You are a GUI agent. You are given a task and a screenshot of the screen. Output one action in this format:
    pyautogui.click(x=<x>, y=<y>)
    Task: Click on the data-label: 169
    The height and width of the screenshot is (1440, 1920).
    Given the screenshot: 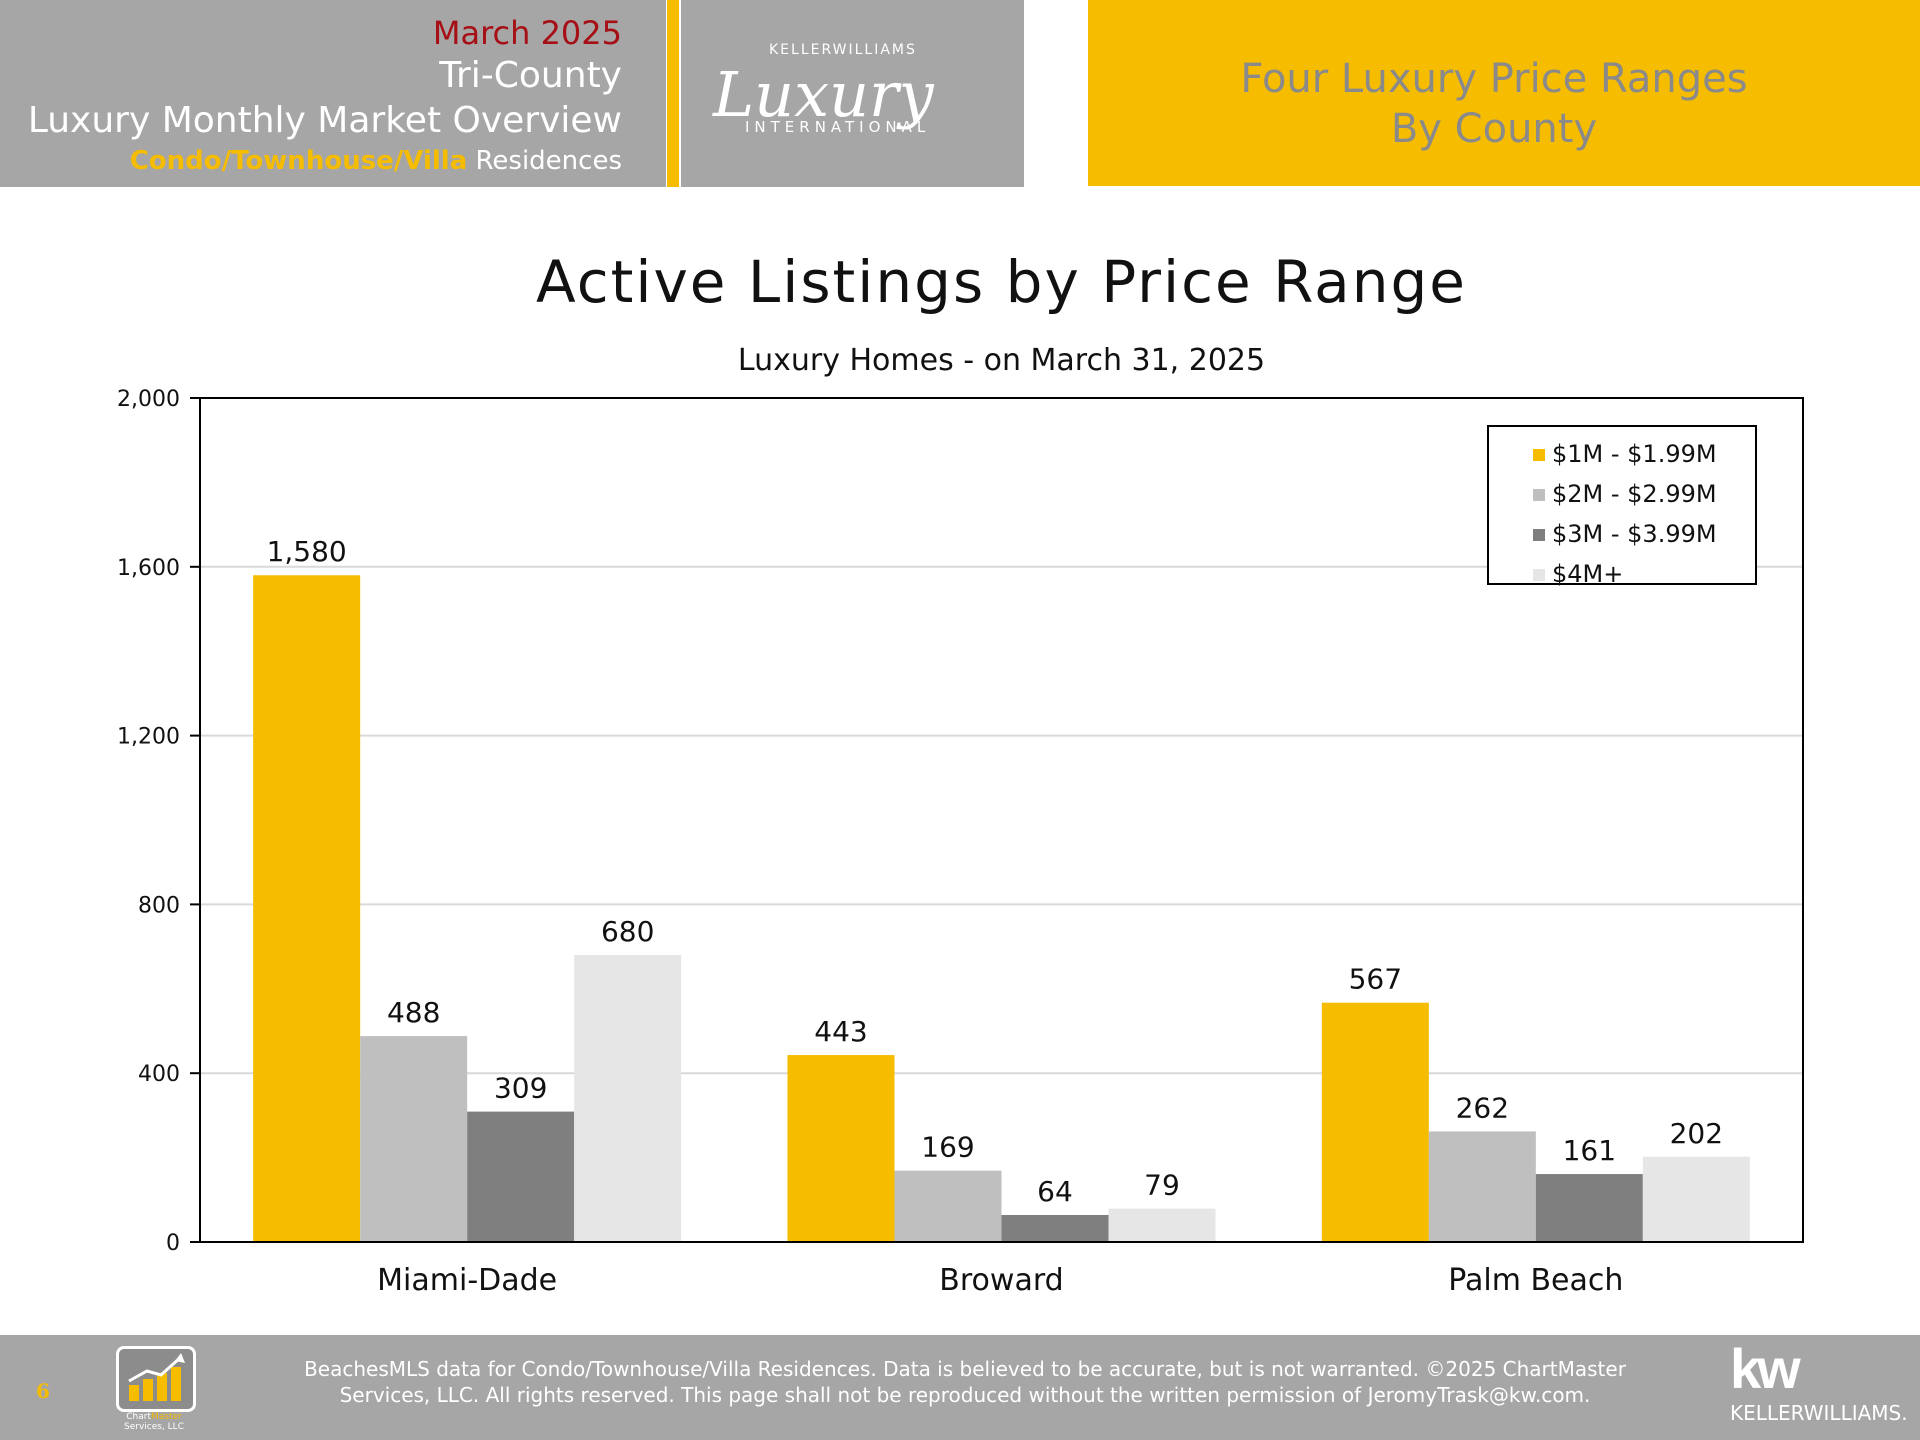 What is the action you would take?
    pyautogui.click(x=947, y=1147)
    